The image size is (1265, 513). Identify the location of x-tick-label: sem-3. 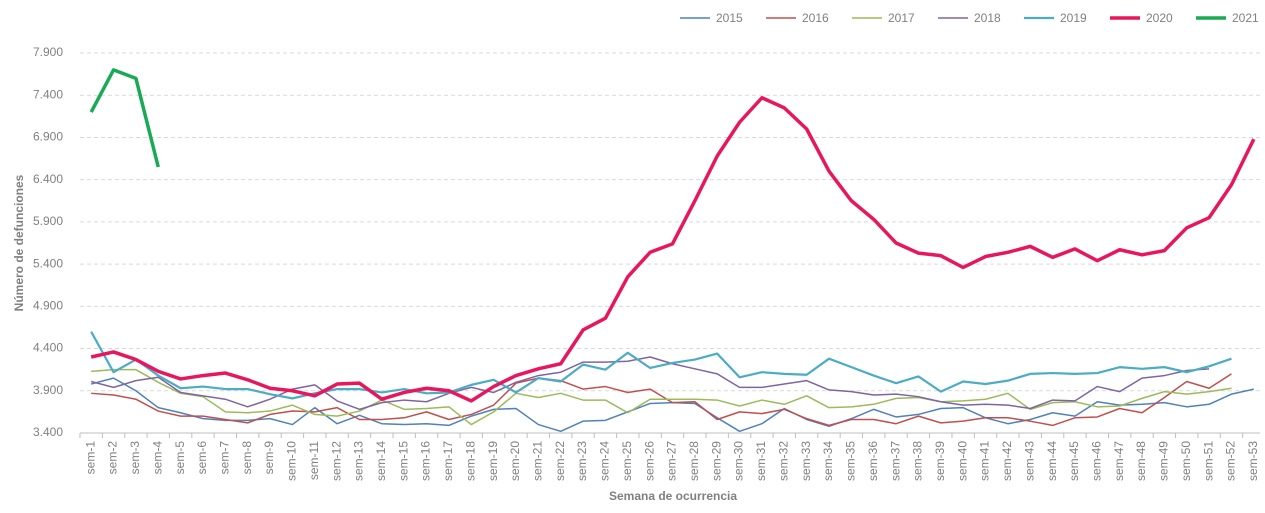
(135, 458).